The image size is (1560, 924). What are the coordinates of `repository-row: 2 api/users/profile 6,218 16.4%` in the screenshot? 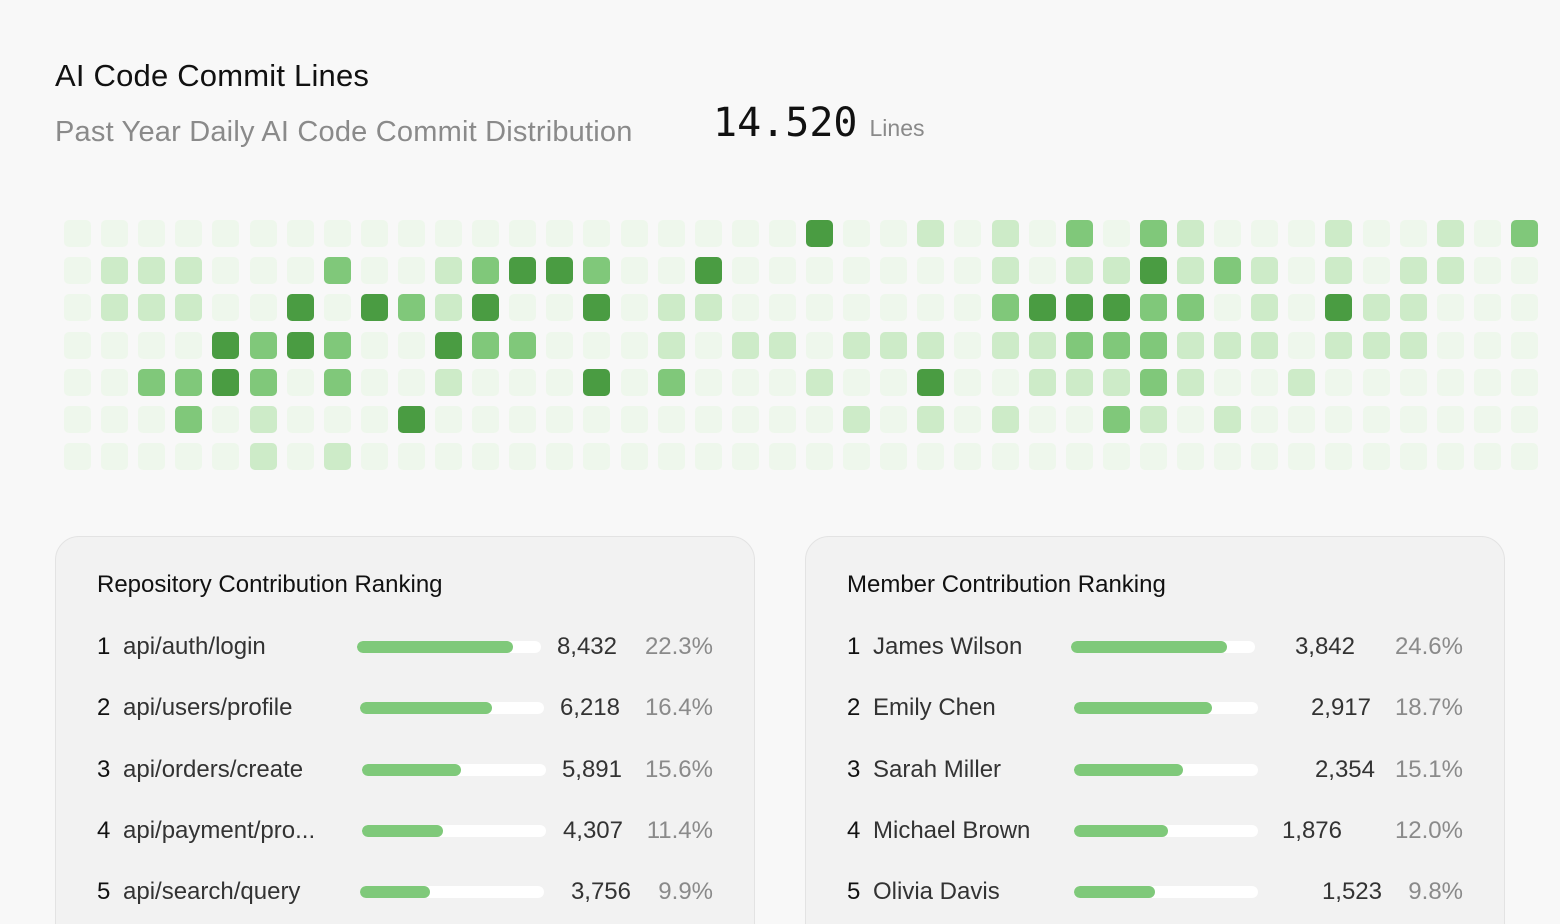 It's located at (407, 708).